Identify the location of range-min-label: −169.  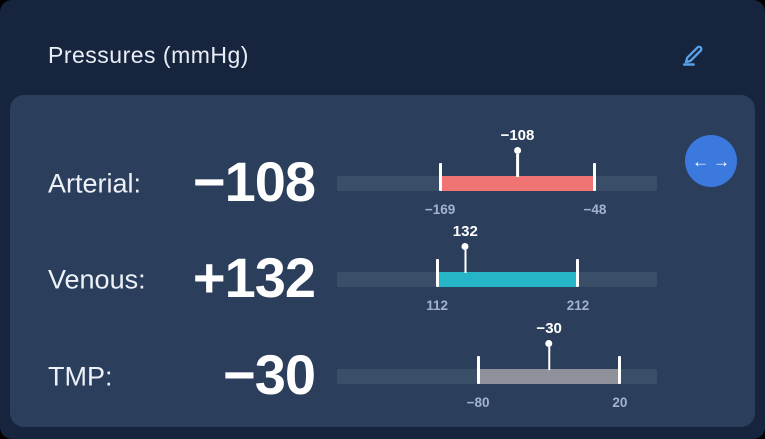
(440, 209).